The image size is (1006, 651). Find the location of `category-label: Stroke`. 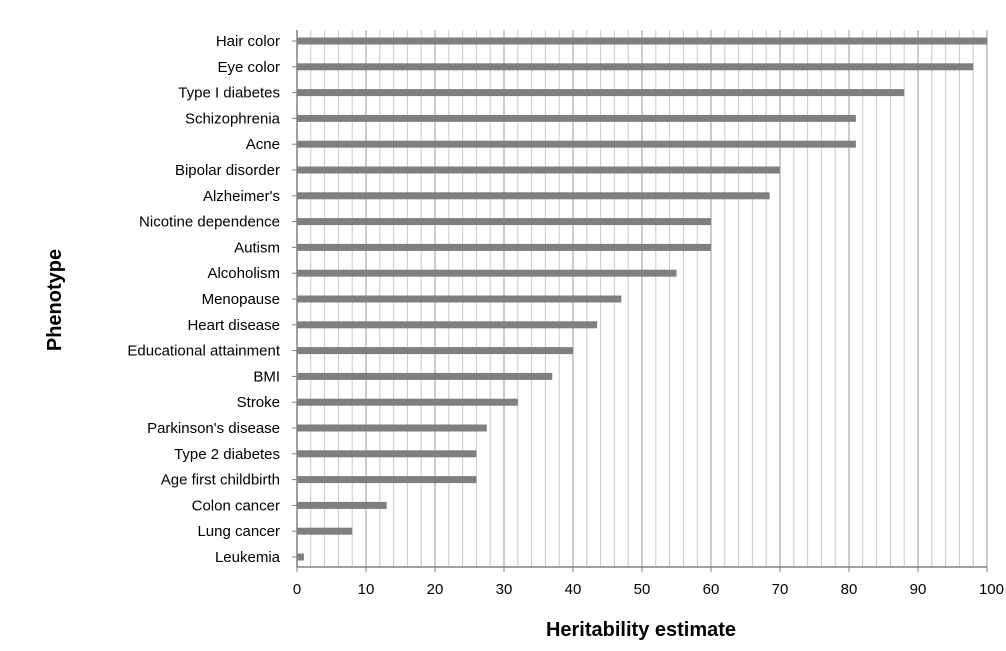

category-label: Stroke is located at coordinates (258, 402).